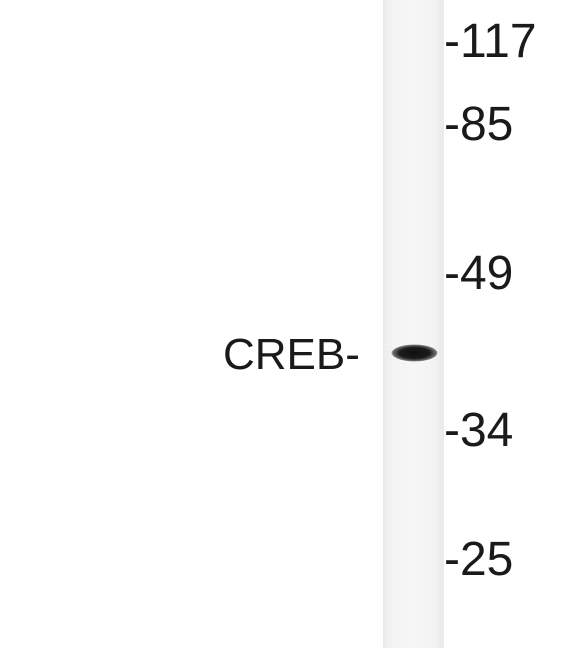  What do you see at coordinates (291, 354) in the screenshot?
I see `target-protein-label: CREB-` at bounding box center [291, 354].